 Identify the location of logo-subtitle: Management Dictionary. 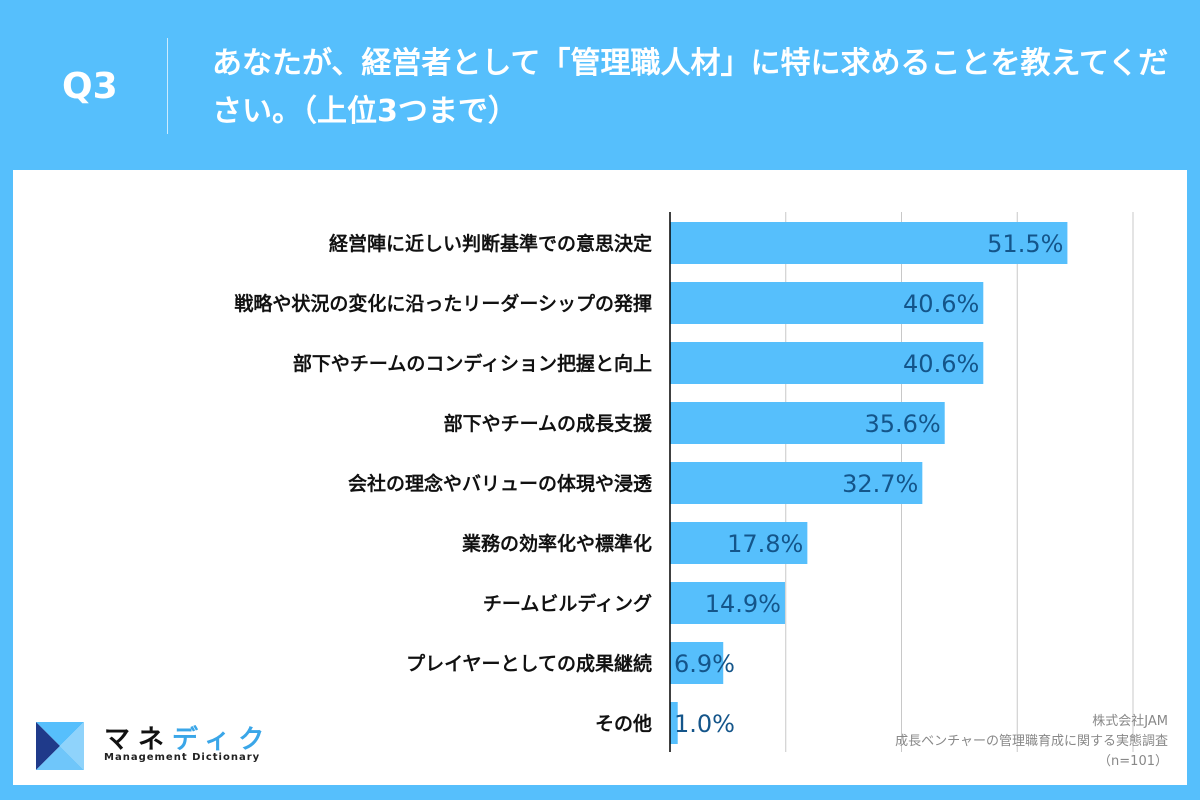
(182, 757).